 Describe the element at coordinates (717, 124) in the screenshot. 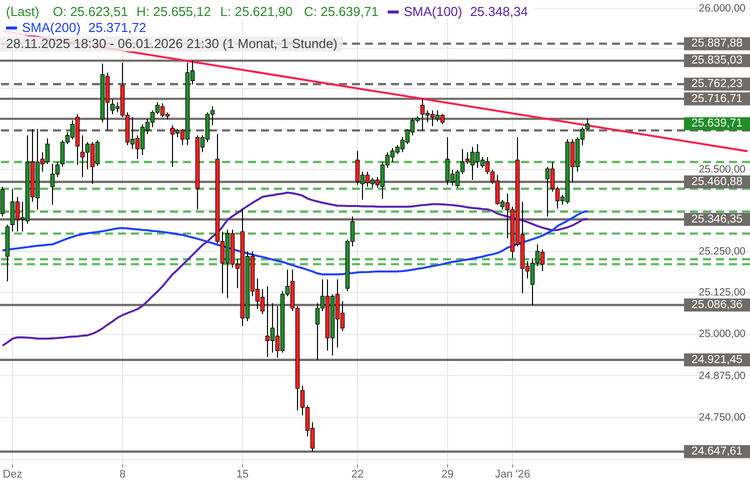

I see `annotation: 25.639,71` at that location.